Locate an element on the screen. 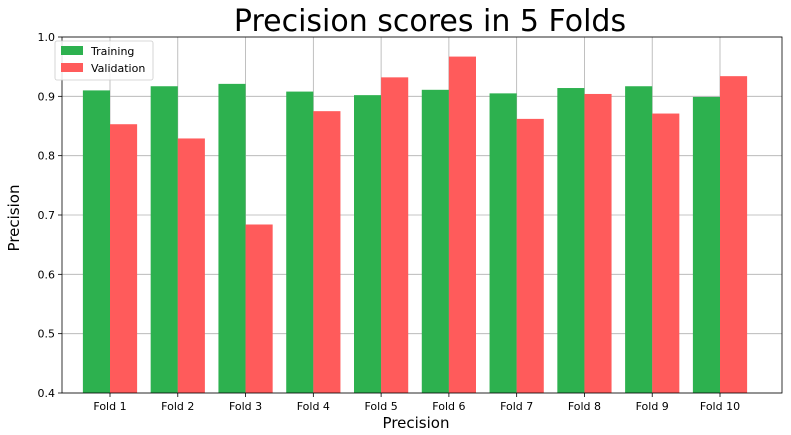 The image size is (791, 435). x-tick-label: Fold 10 is located at coordinates (720, 406).